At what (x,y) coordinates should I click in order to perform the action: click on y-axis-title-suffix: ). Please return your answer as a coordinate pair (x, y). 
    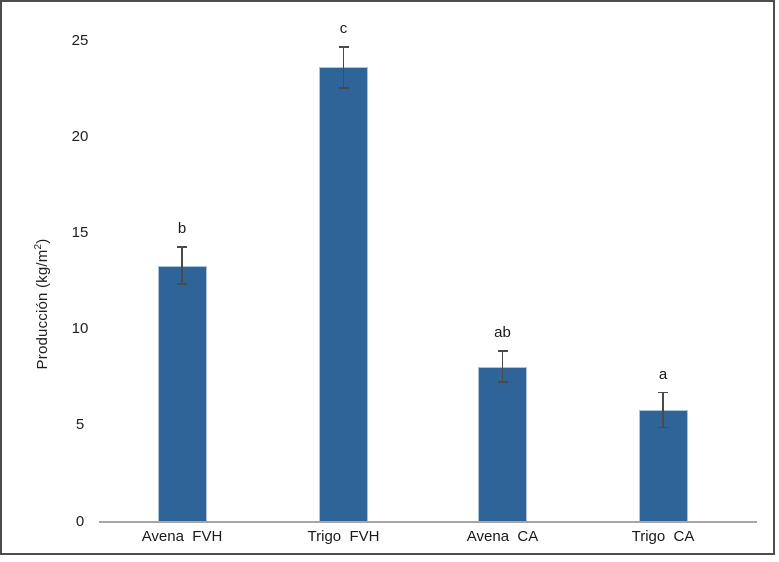
    Looking at the image, I should click on (42, 241).